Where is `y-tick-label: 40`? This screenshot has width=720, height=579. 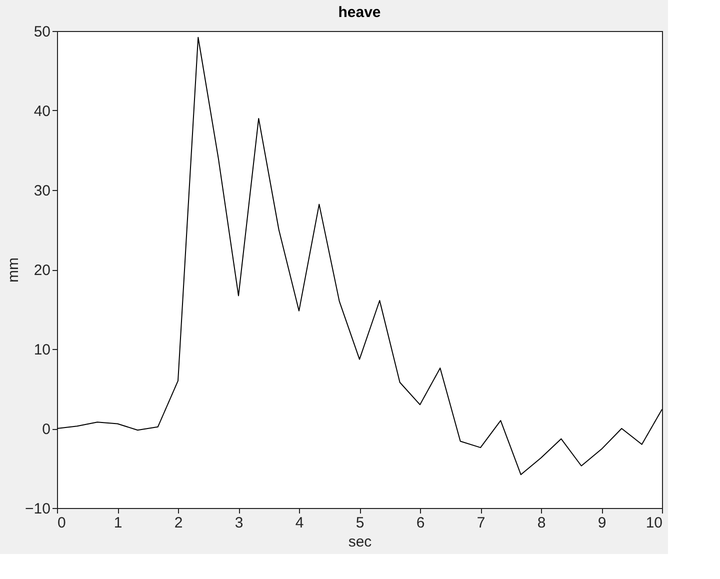 y-tick-label: 40 is located at coordinates (42, 111).